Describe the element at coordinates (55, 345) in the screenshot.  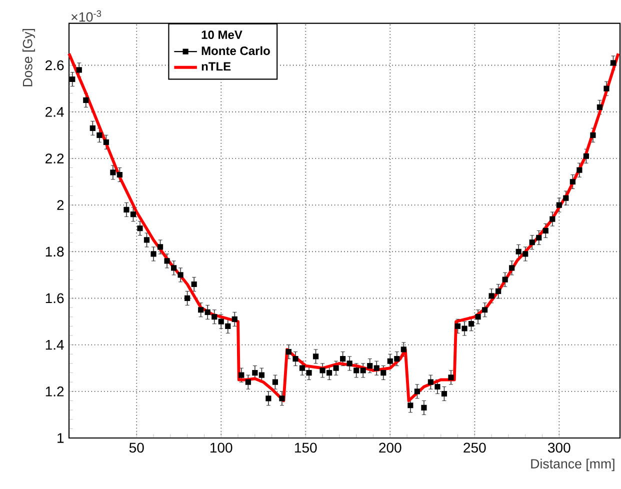
I see `y-tick-label: 1.4` at that location.